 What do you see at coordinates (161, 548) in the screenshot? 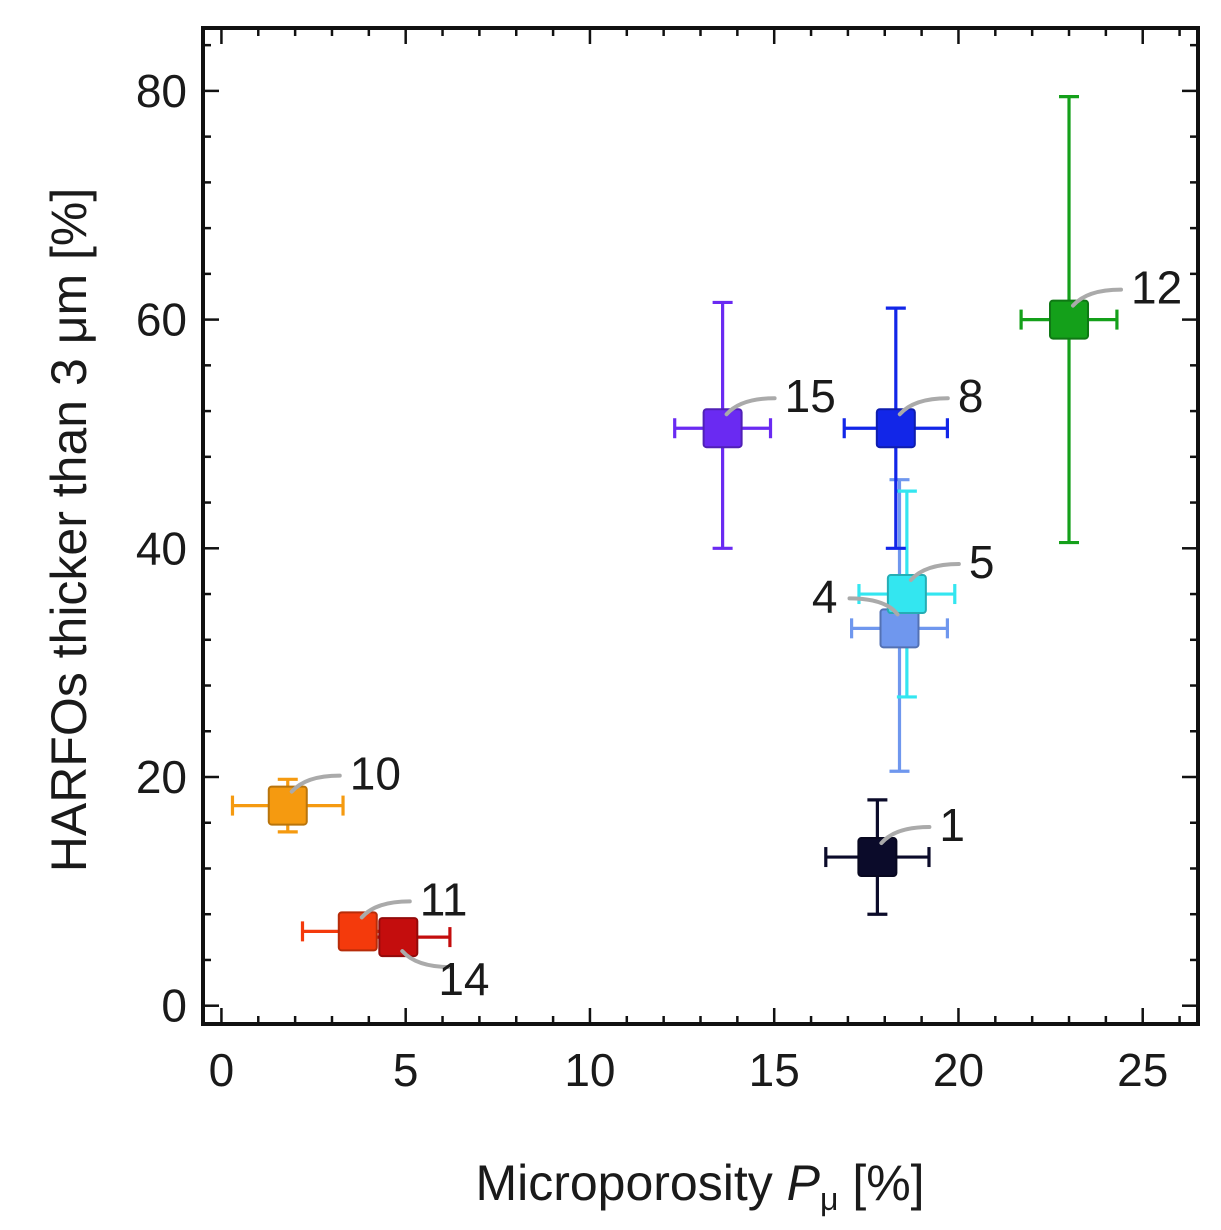
I see `y-tick-label: 40` at bounding box center [161, 548].